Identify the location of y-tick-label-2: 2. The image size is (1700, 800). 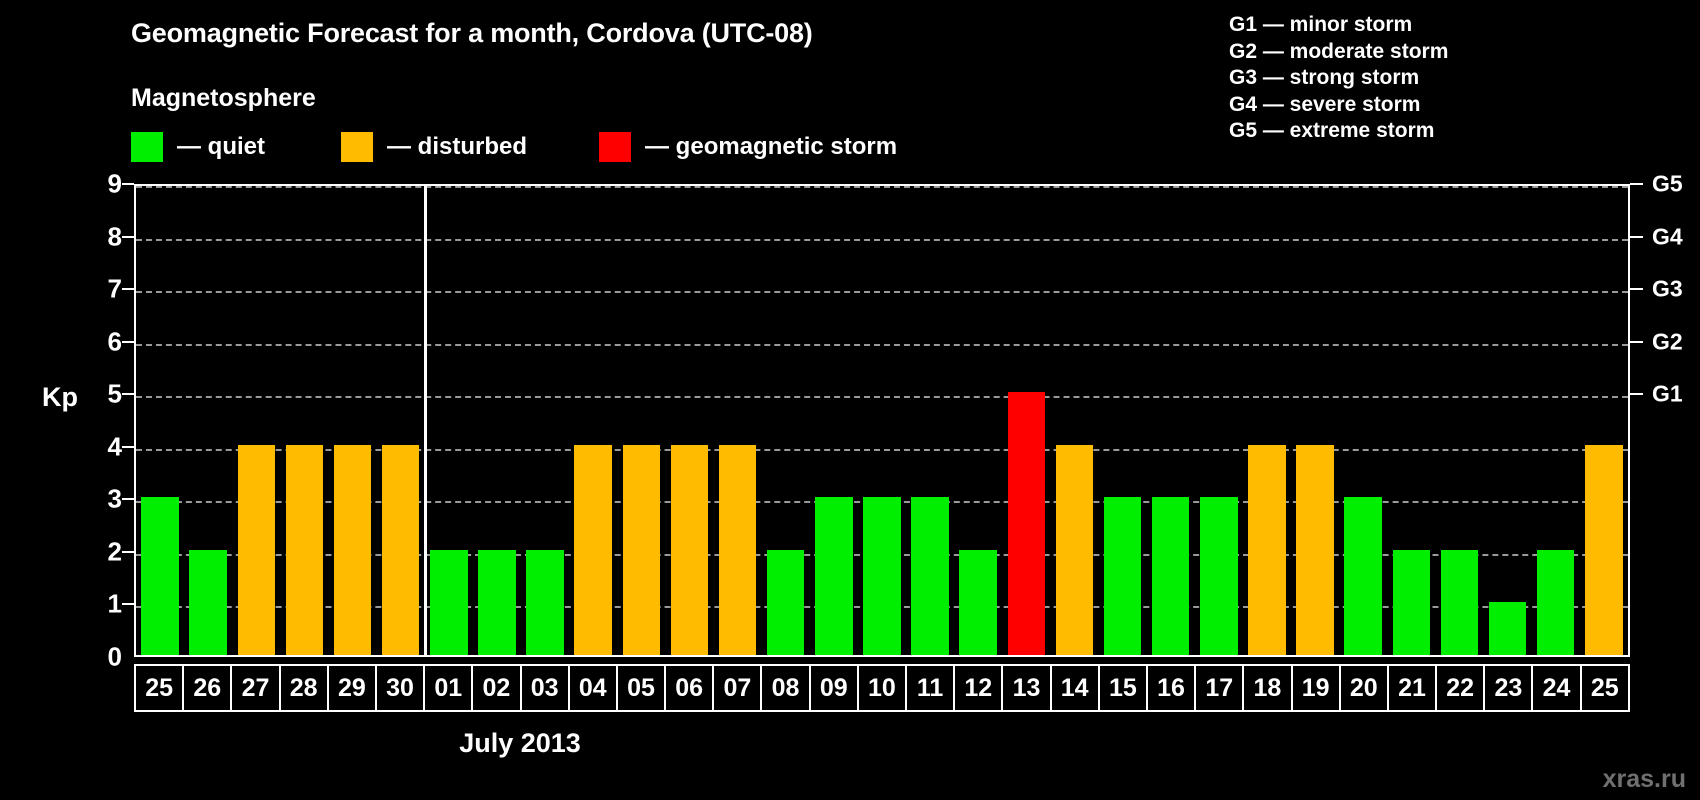
(114, 551).